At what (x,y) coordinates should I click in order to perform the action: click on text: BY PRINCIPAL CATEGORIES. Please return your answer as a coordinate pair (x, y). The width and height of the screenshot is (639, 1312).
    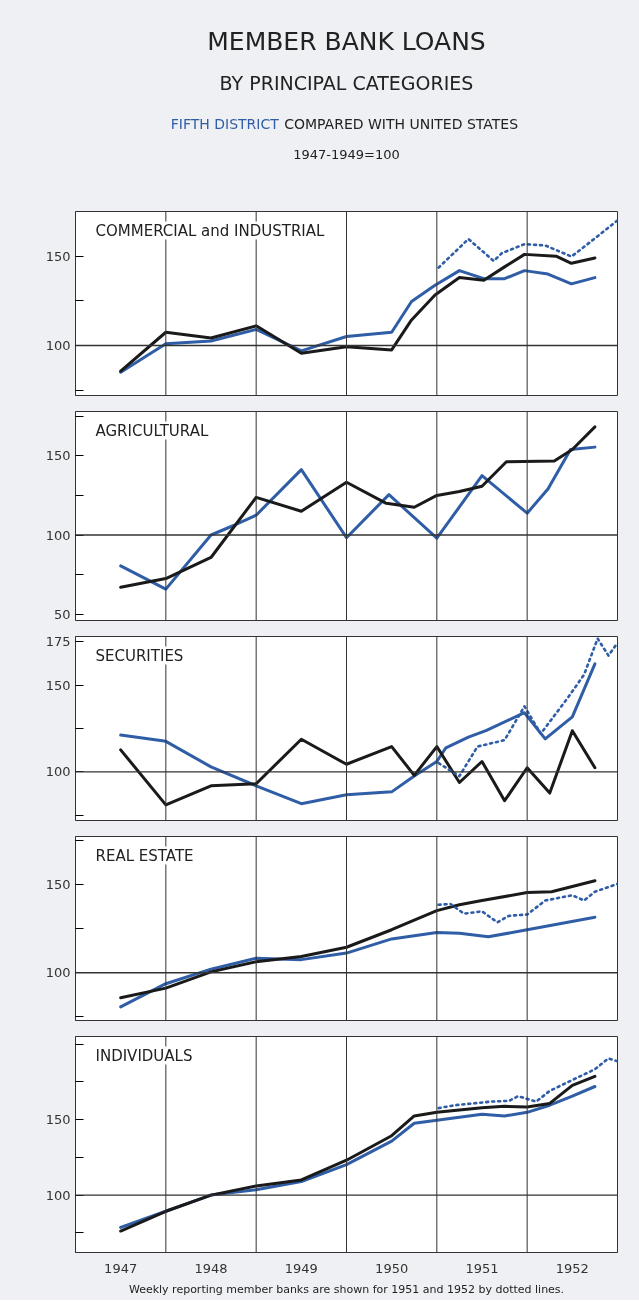
    Looking at the image, I should click on (346, 82).